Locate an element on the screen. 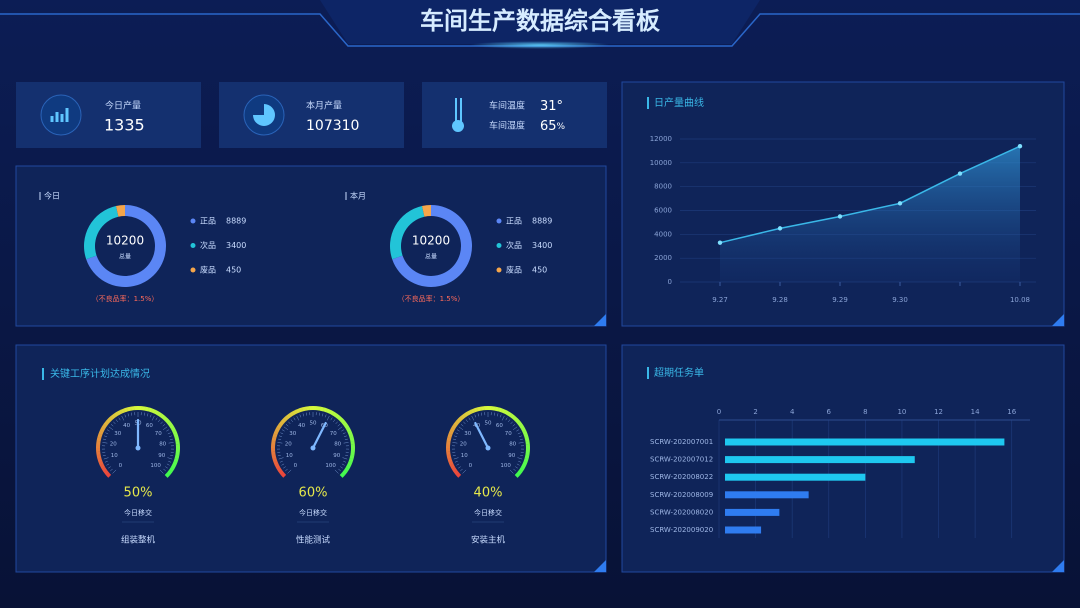 The image size is (1080, 608). x-tick-label: 9.28 is located at coordinates (780, 300).